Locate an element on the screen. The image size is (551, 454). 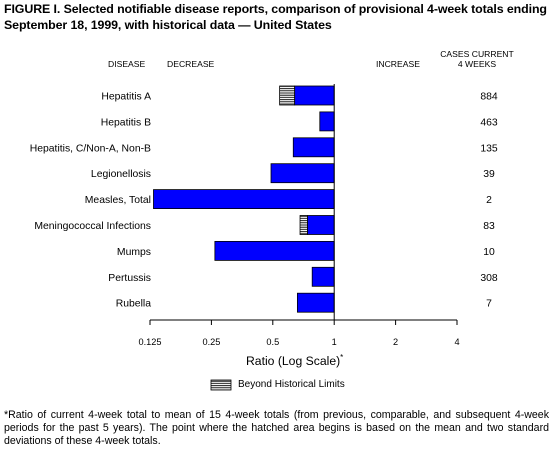
header-cases-line2: 4 WEEKS is located at coordinates (477, 64).